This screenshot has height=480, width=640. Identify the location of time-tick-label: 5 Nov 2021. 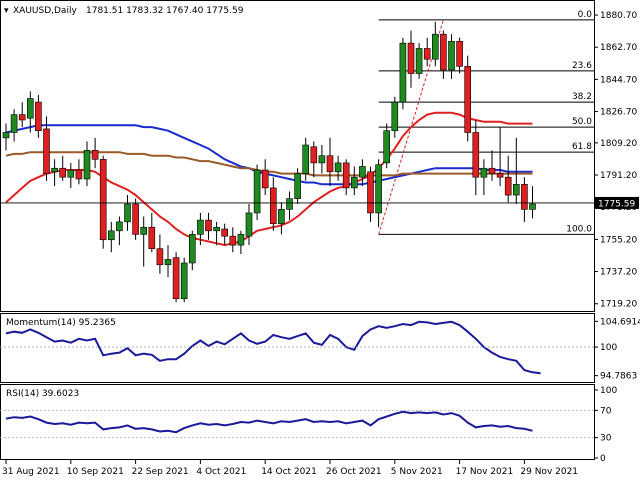
(417, 472).